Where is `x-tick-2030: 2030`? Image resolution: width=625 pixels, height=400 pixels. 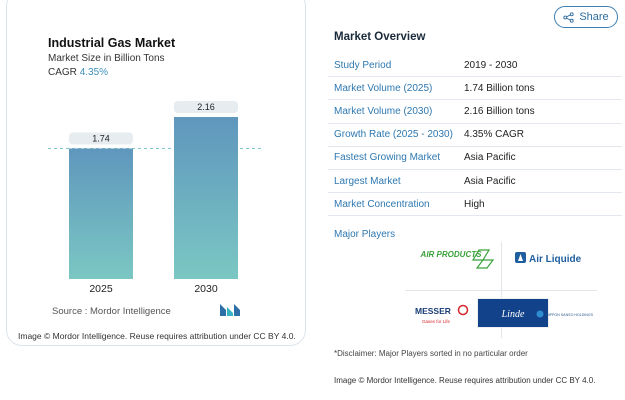
x-tick-2030: 2030 is located at coordinates (206, 289).